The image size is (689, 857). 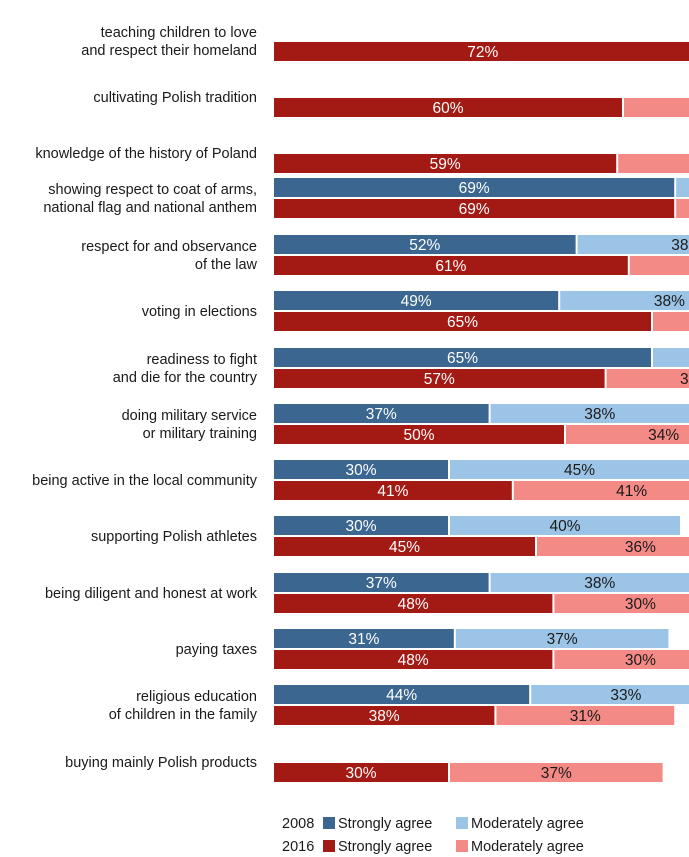 What do you see at coordinates (174, 537) in the screenshot?
I see `category-label-line: supporting Polish athletes` at bounding box center [174, 537].